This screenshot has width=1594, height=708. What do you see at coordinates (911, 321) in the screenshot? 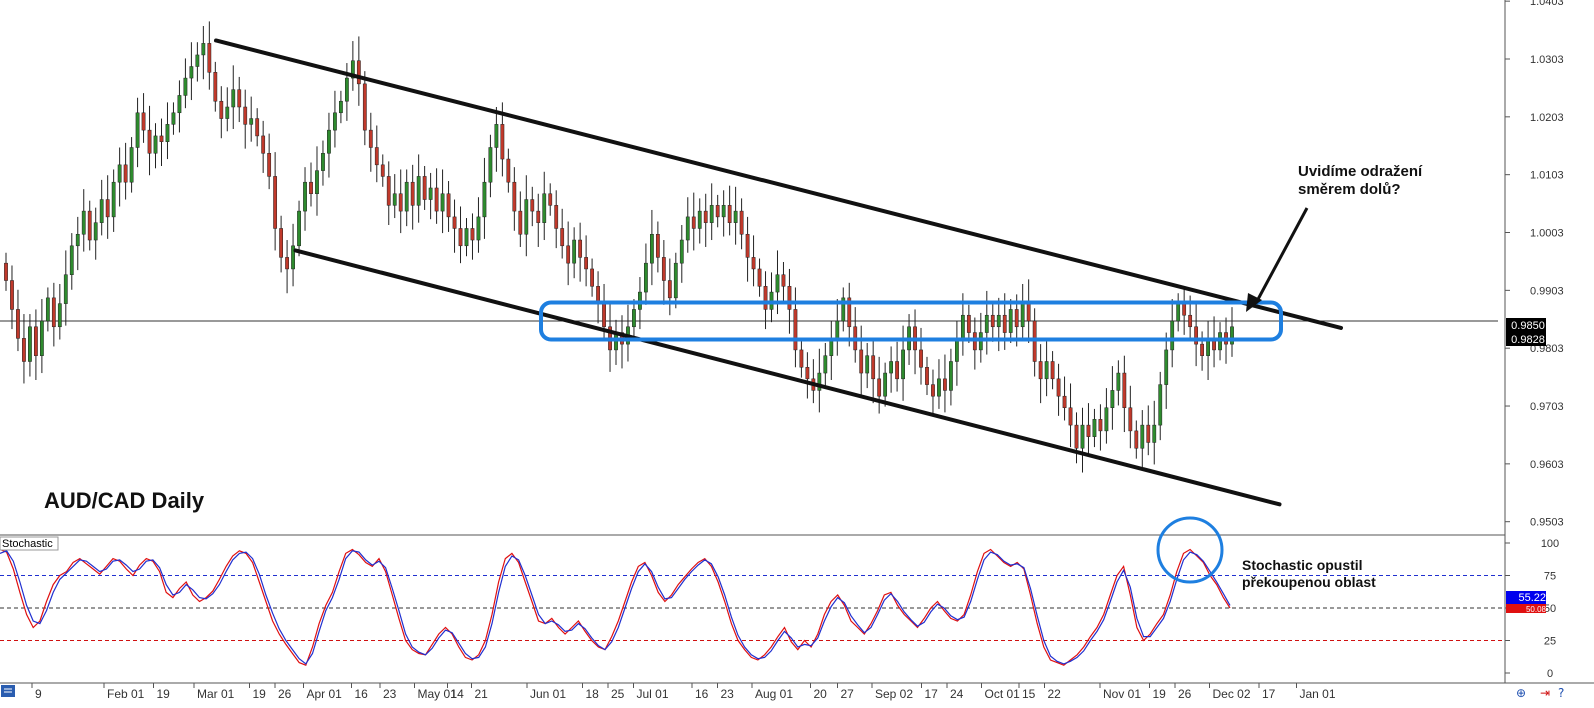
I see `resistance-zone-box` at bounding box center [911, 321].